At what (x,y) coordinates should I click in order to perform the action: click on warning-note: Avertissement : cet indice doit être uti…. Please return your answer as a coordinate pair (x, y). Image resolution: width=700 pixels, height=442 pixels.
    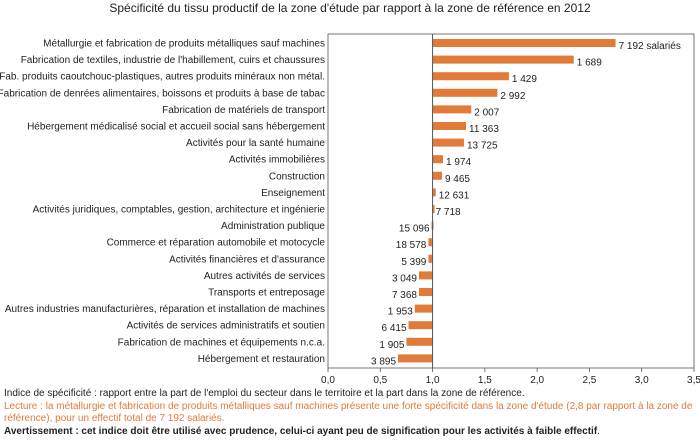
    Looking at the image, I should click on (350, 432).